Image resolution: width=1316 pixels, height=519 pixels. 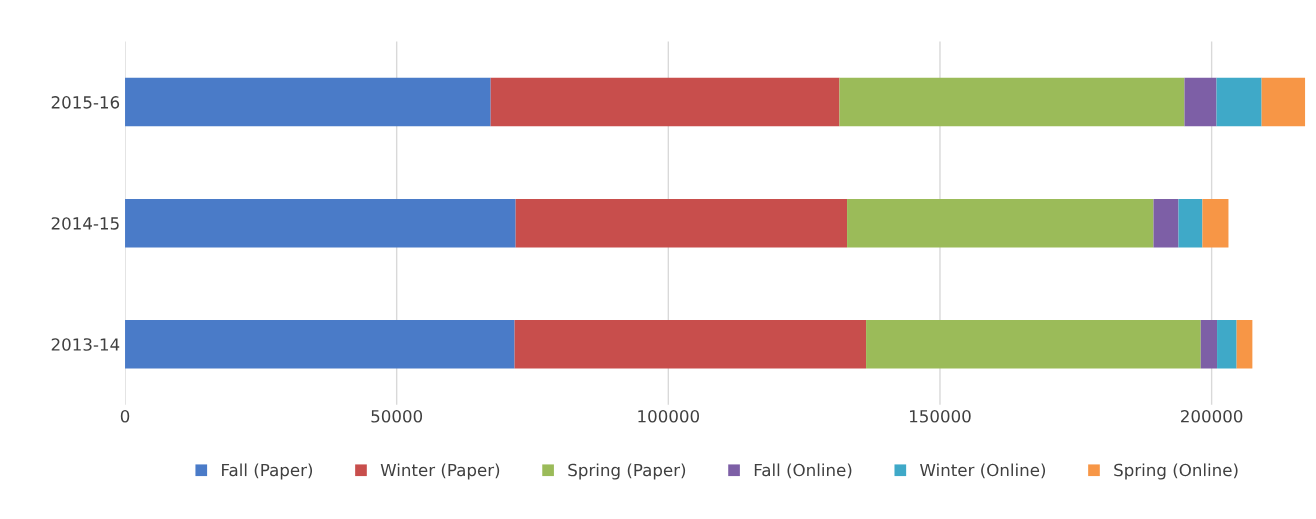 I want to click on x-tick-label: 100000, so click(x=669, y=416).